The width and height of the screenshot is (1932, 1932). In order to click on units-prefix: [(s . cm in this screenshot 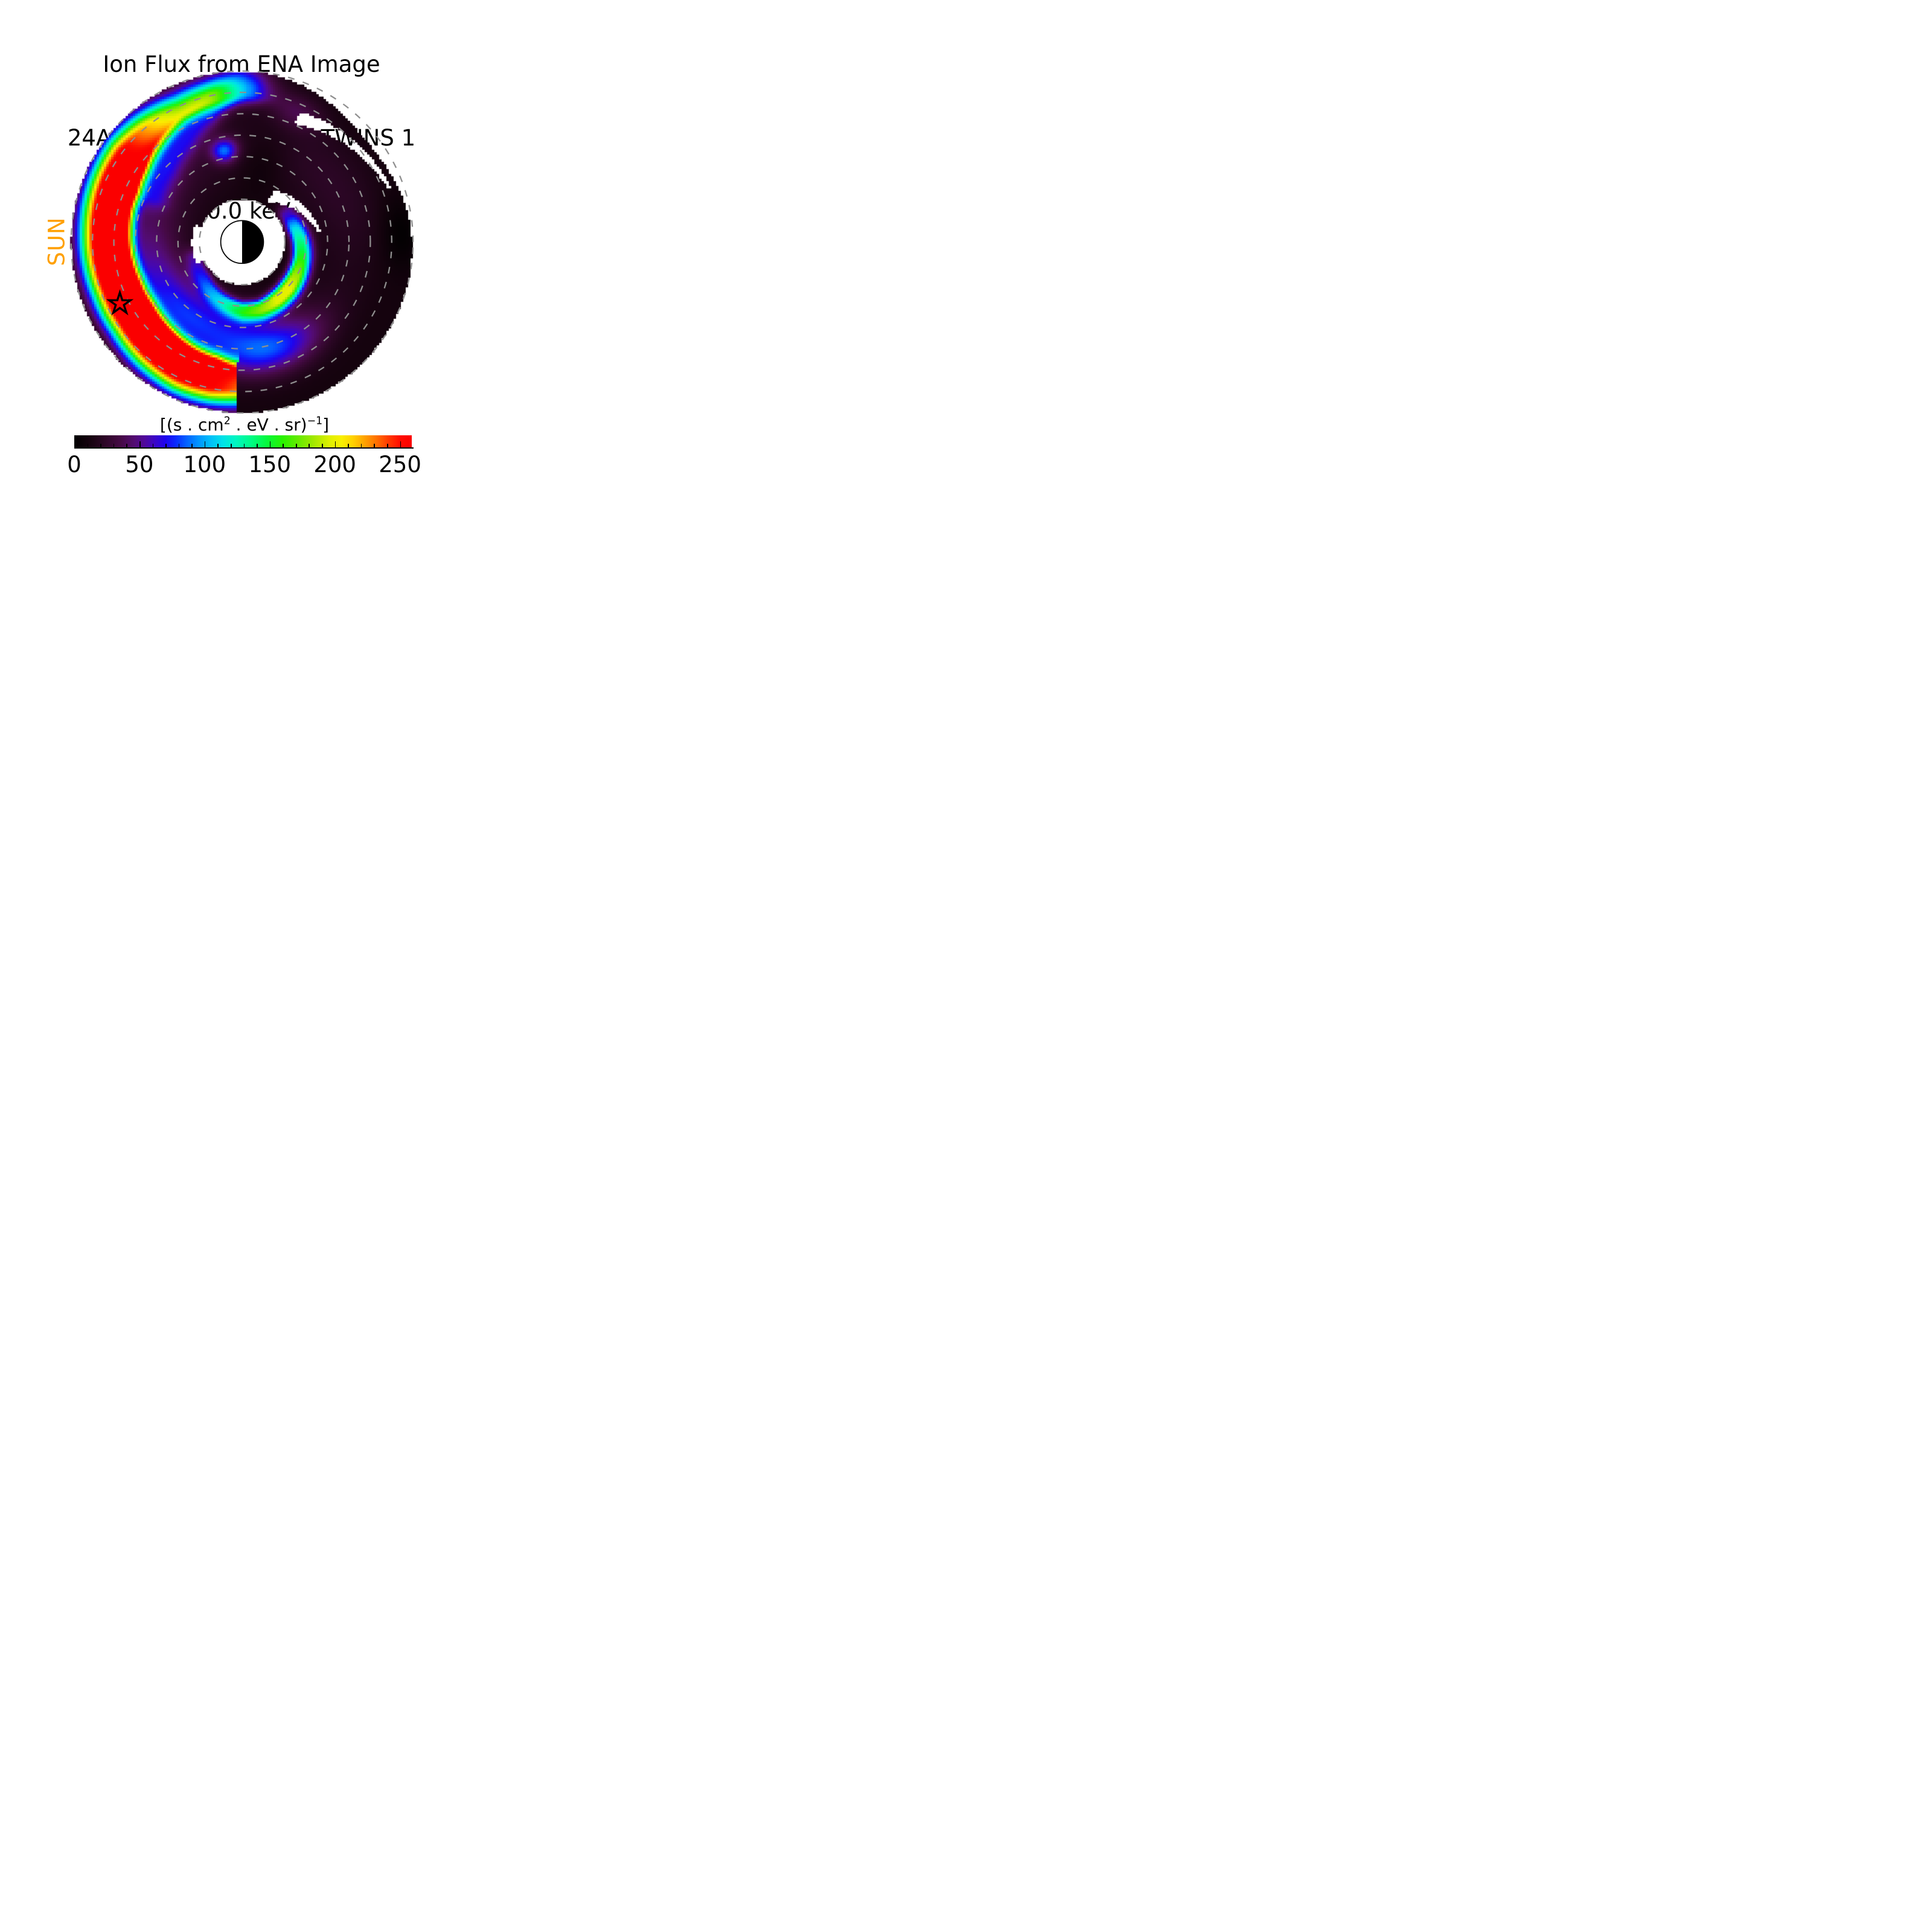, I will do `click(191, 425)`.